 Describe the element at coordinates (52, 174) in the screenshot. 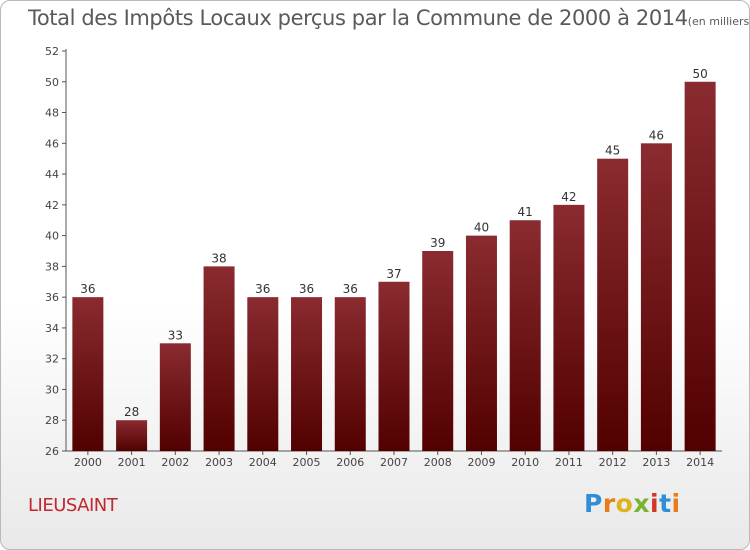

I see `y-tick-label: 44` at that location.